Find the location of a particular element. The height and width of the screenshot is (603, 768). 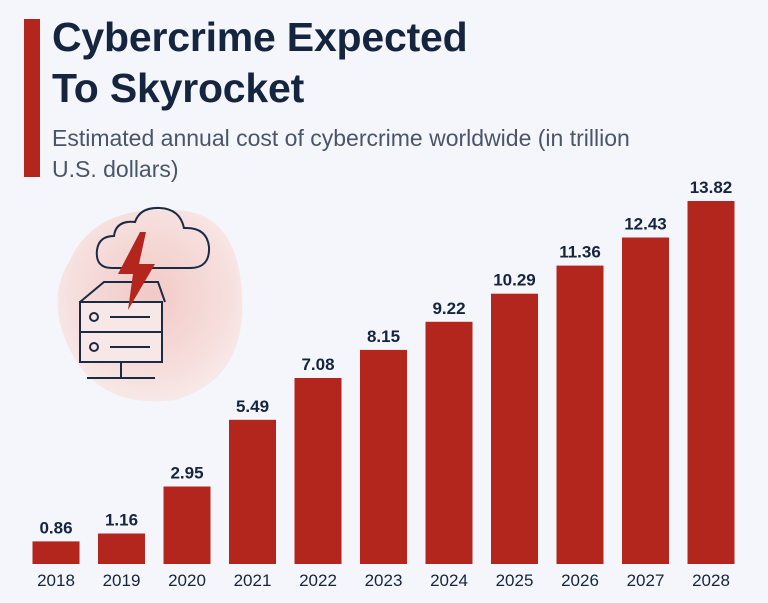

category-label-2024: 2024 is located at coordinates (449, 580).